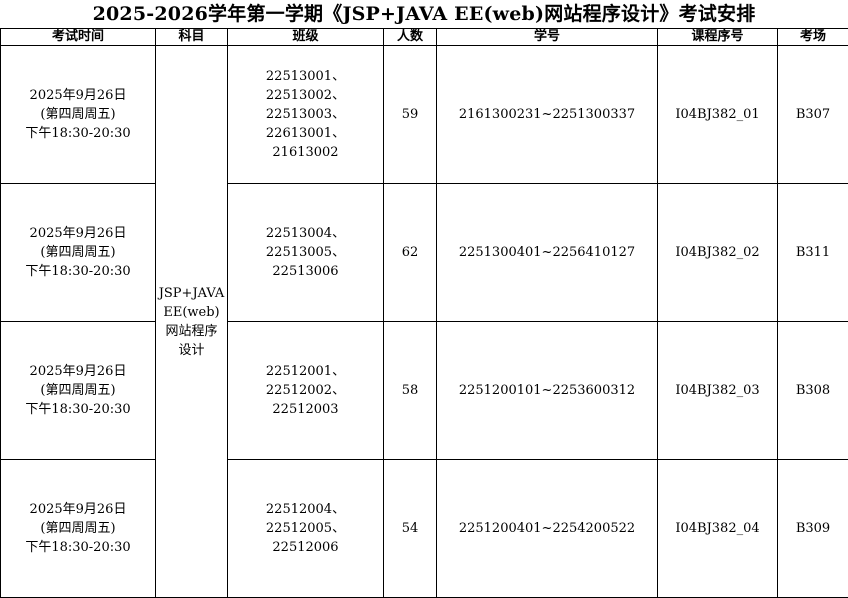 The height and width of the screenshot is (598, 848). Describe the element at coordinates (191, 293) in the screenshot. I see `text-line: JSP+JAVA` at that location.